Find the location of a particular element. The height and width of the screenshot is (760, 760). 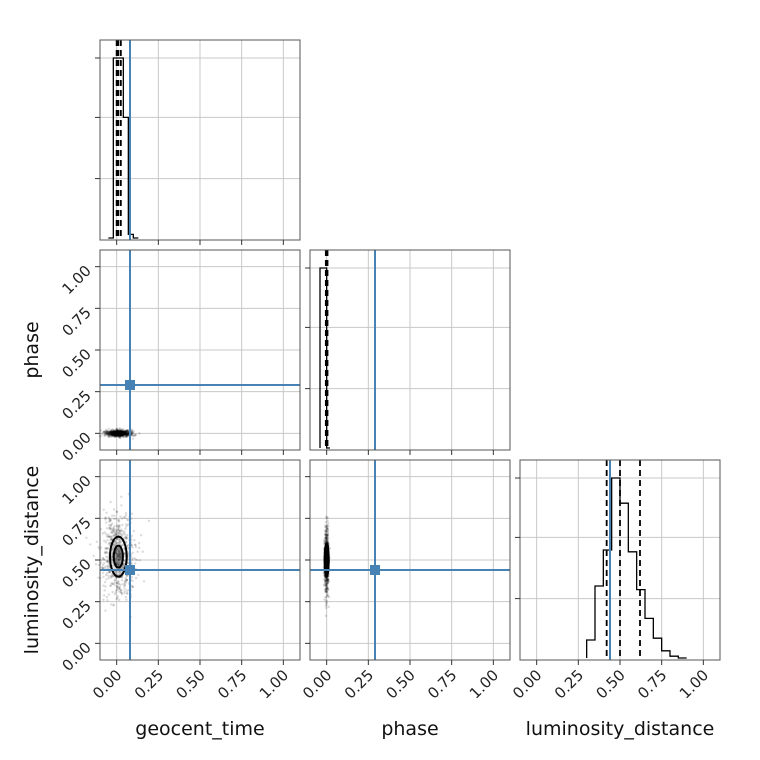

x-tick-label: 0.50 is located at coordinates (400, 684).